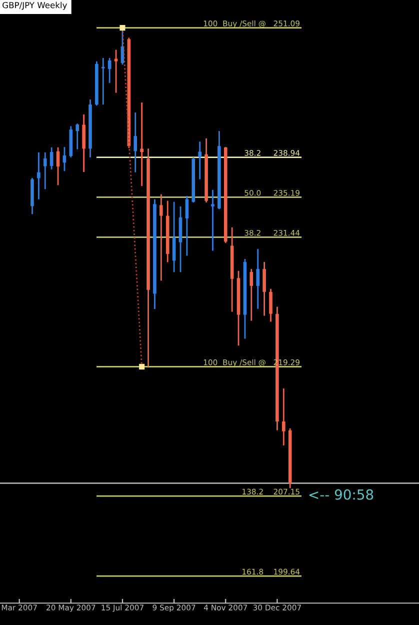 The height and width of the screenshot is (625, 419). What do you see at coordinates (34, 6) in the screenshot?
I see `chart-title: GBP/JPY Weekly` at bounding box center [34, 6].